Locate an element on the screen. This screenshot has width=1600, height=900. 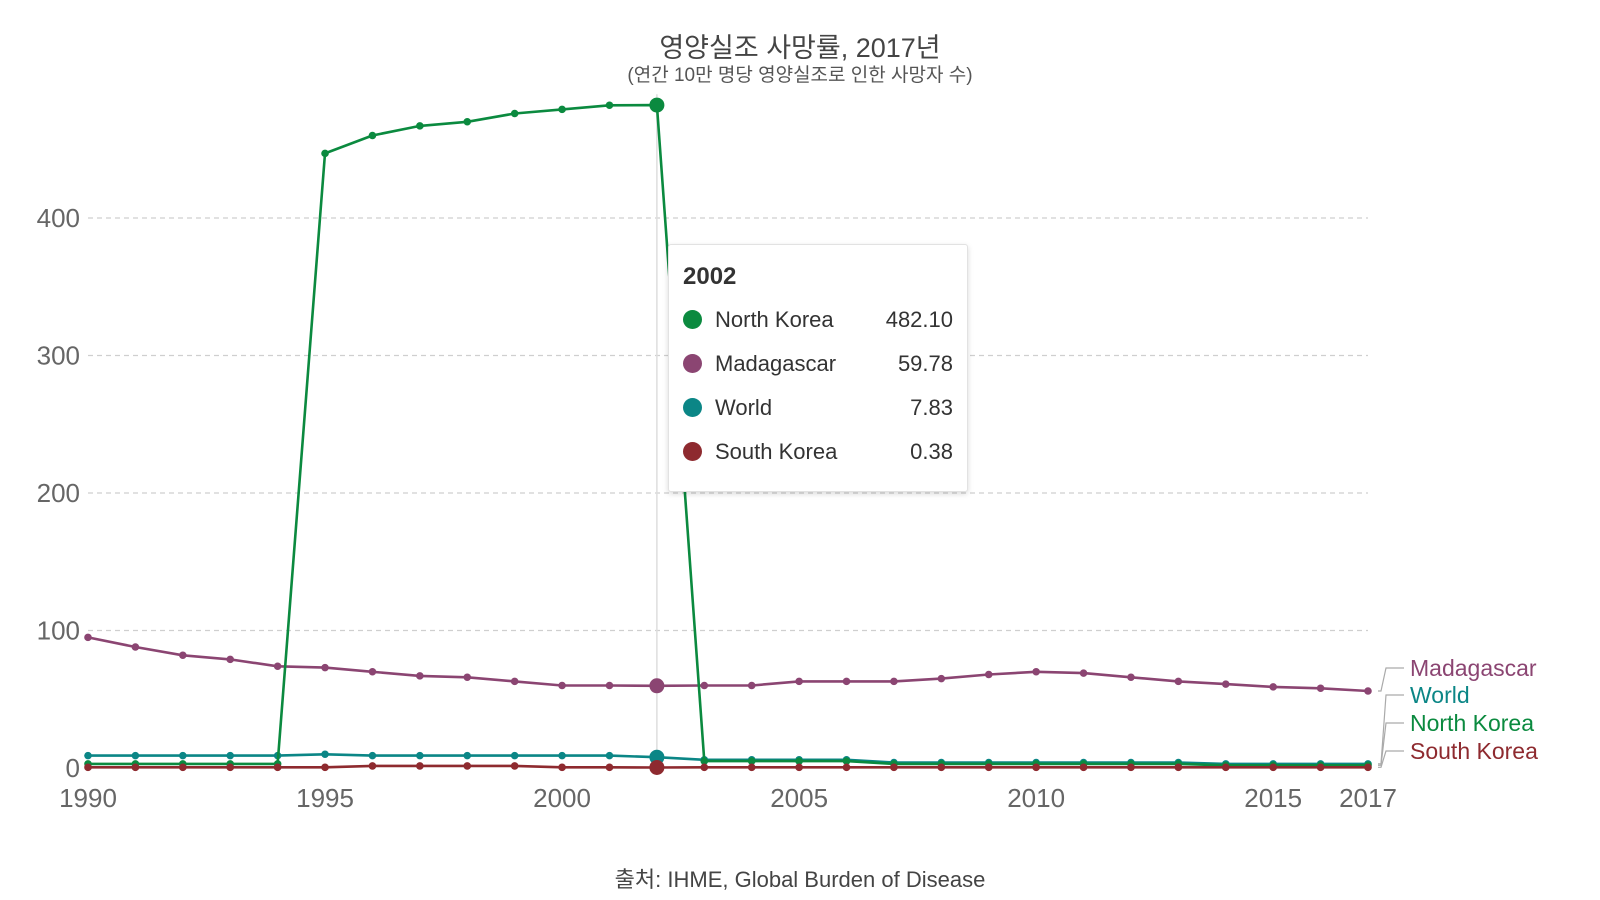
madagascar-series-line is located at coordinates (728, 664).